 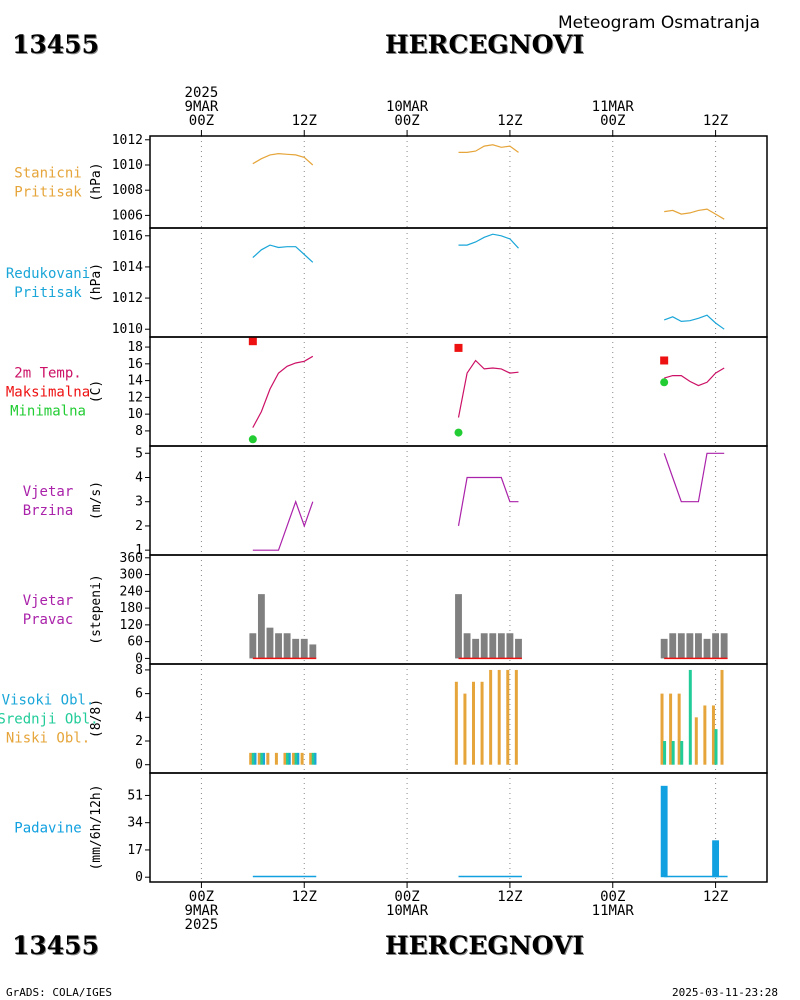 I want to click on y-tick-label: 1008, so click(x=127, y=190).